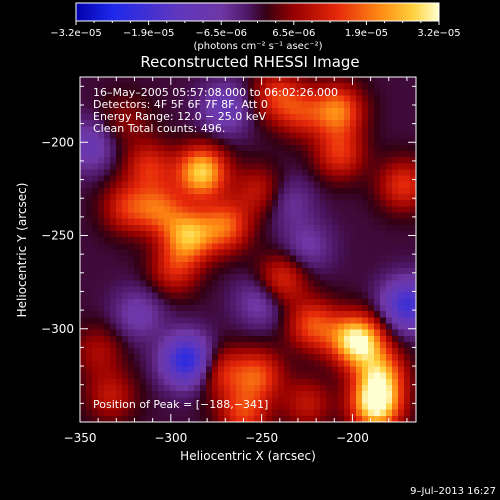 This screenshot has height=500, width=500. What do you see at coordinates (80, 438) in the screenshot?
I see `x-tick-label: −350` at bounding box center [80, 438].